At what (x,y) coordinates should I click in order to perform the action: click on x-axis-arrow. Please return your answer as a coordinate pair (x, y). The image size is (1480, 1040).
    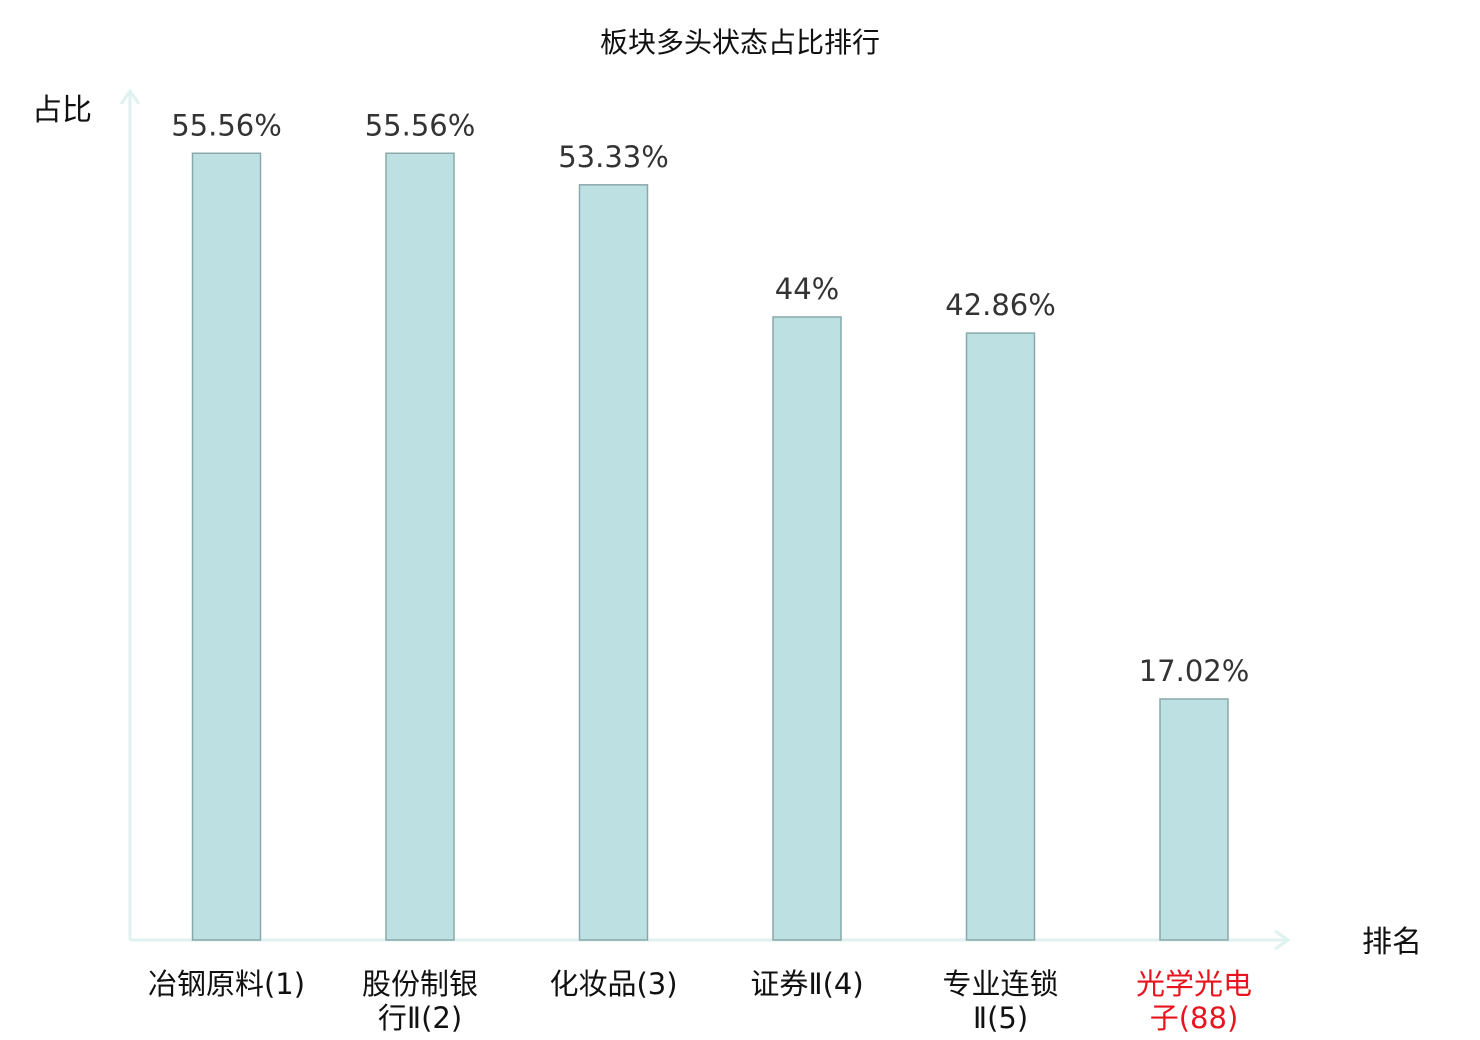
    Looking at the image, I should click on (1282, 940).